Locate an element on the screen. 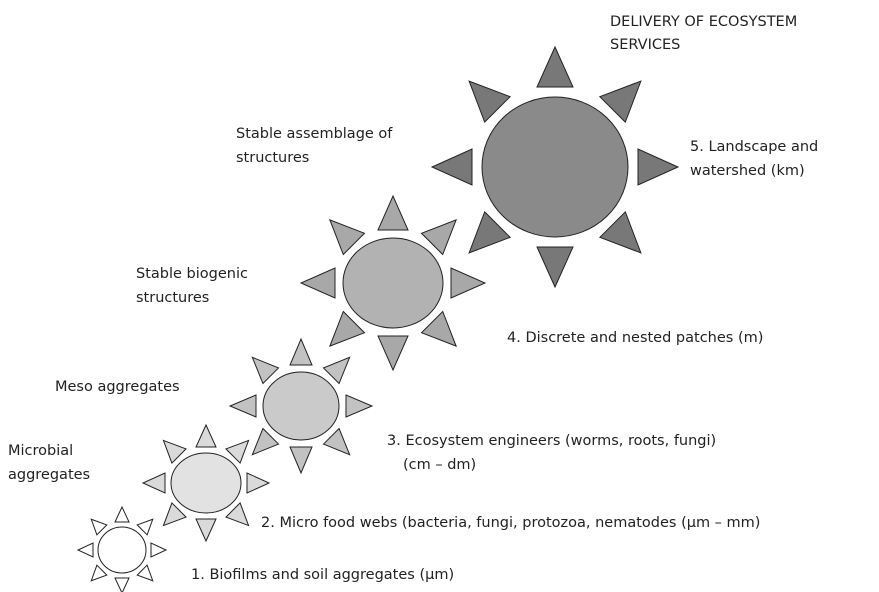 The image size is (879, 592). right-label: 5. Landscape and is located at coordinates (754, 147).